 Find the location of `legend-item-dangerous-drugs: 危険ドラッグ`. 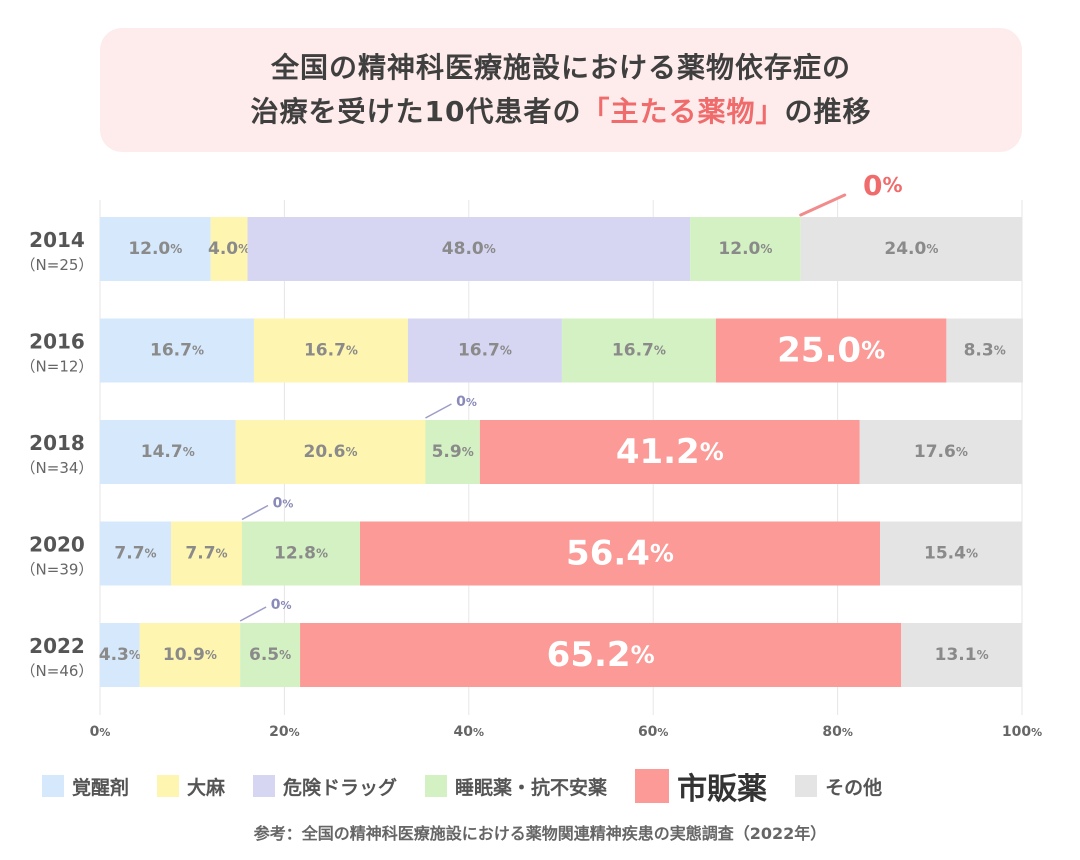

legend-item-dangerous-drugs: 危険ドラッグ is located at coordinates (325, 786).